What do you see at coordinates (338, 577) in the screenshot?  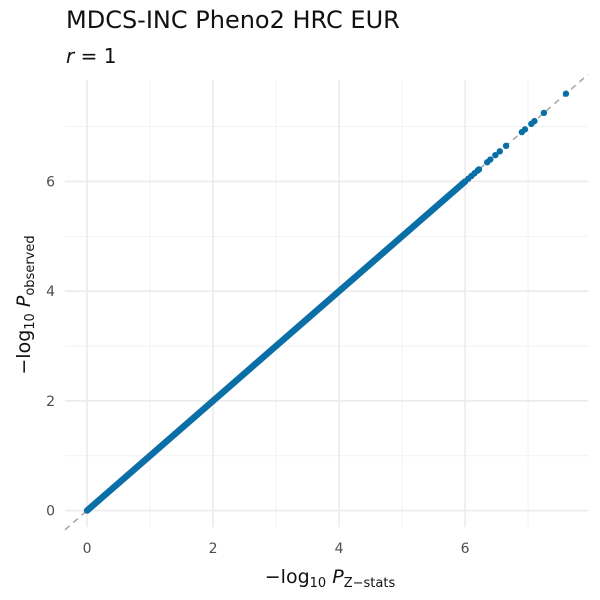 I see `x-axis-title-var: P` at bounding box center [338, 577].